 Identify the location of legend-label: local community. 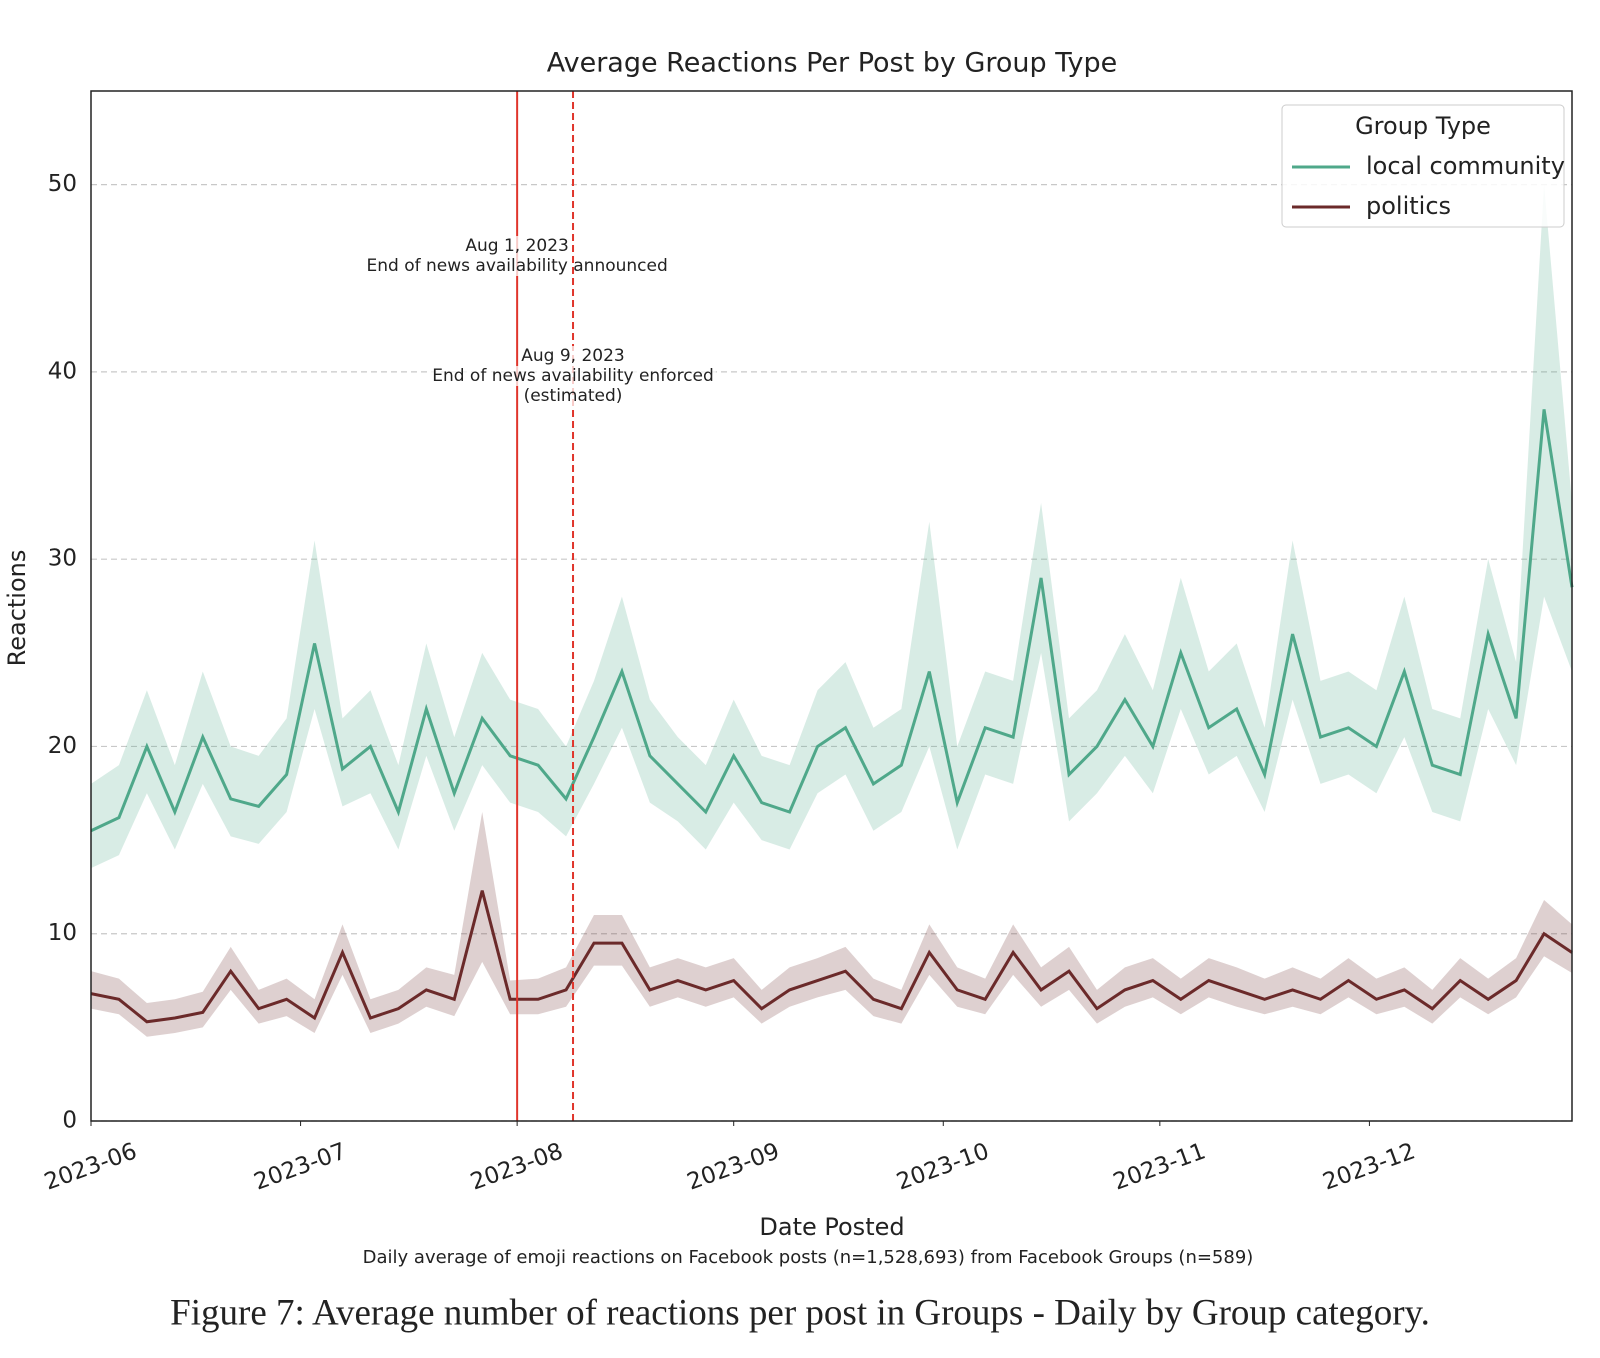
(1465, 166).